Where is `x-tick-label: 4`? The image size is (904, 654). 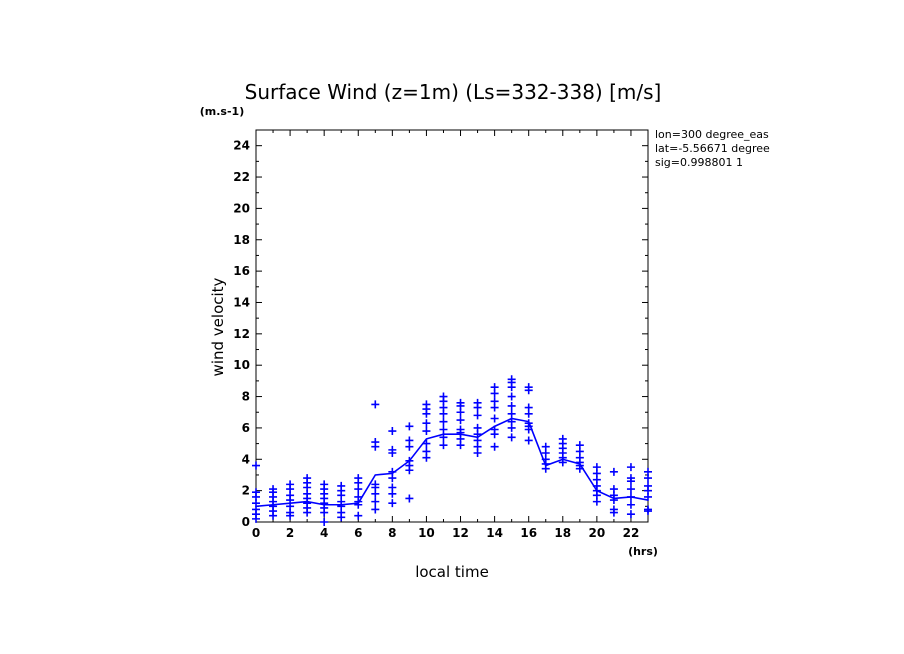 x-tick-label: 4 is located at coordinates (324, 533).